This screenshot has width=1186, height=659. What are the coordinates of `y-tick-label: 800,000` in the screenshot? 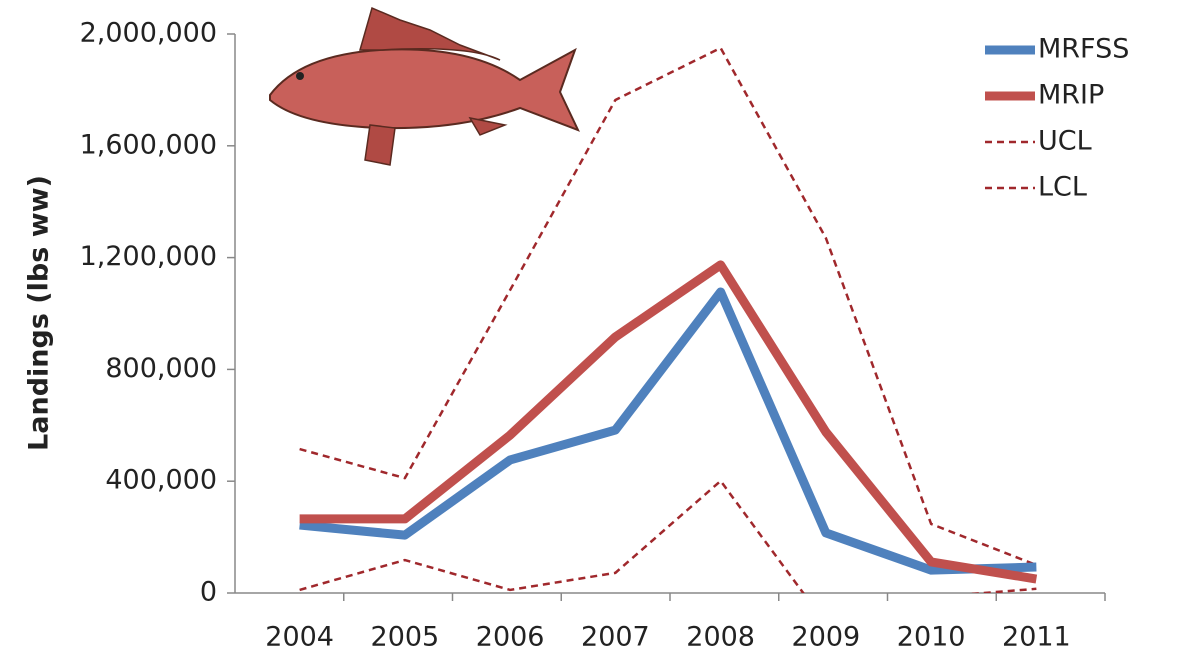 It's located at (161, 368).